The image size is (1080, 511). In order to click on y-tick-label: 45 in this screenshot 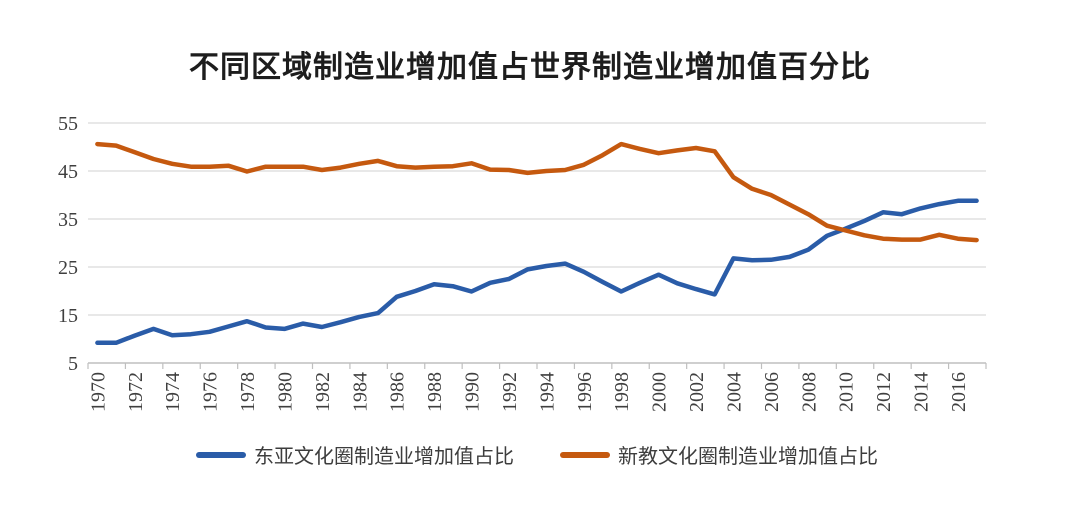, I will do `click(68, 172)`.